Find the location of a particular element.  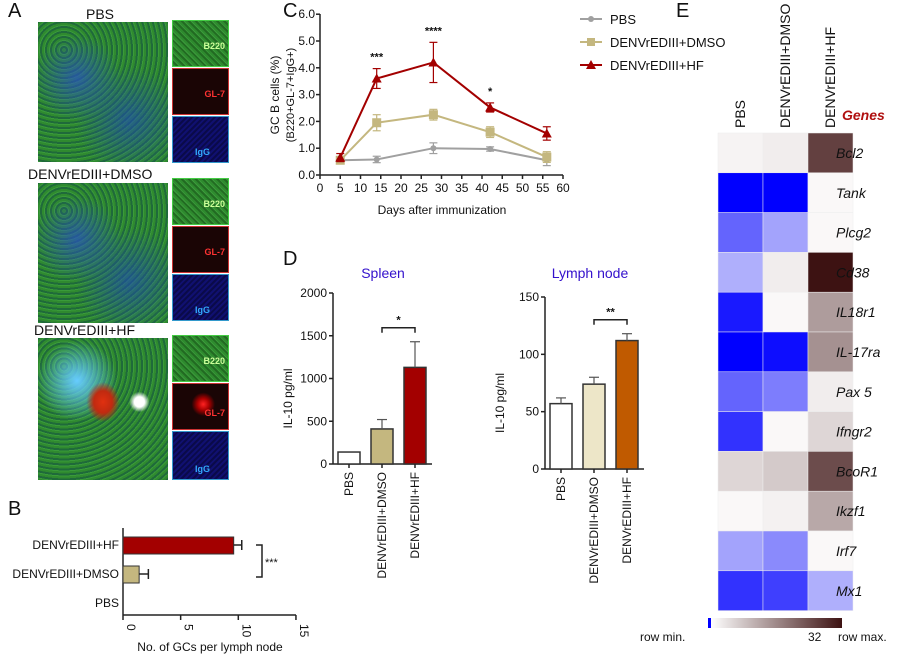

heatmap-column-label: PBS is located at coordinates (740, 114).